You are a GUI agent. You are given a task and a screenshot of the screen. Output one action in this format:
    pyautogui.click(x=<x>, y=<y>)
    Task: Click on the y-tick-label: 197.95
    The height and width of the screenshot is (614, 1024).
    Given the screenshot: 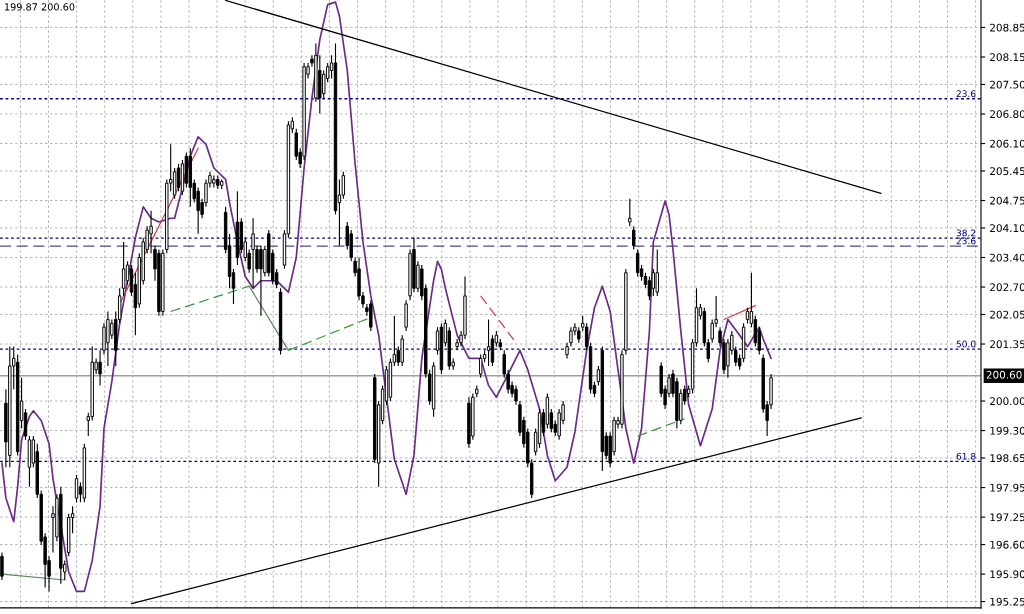 What is the action you would take?
    pyautogui.click(x=1007, y=487)
    